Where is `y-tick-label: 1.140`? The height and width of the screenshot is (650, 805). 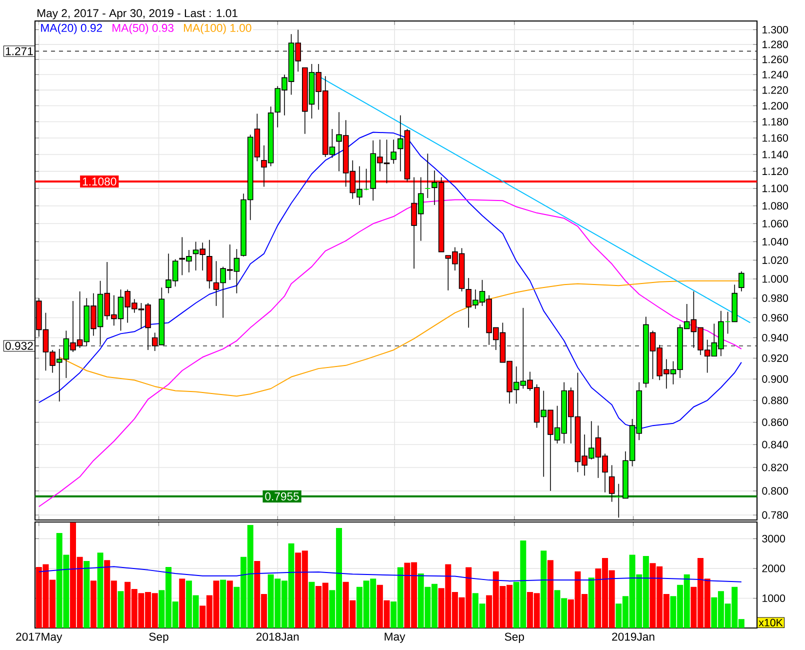
y-tick-label: 1.140 is located at coordinates (775, 154).